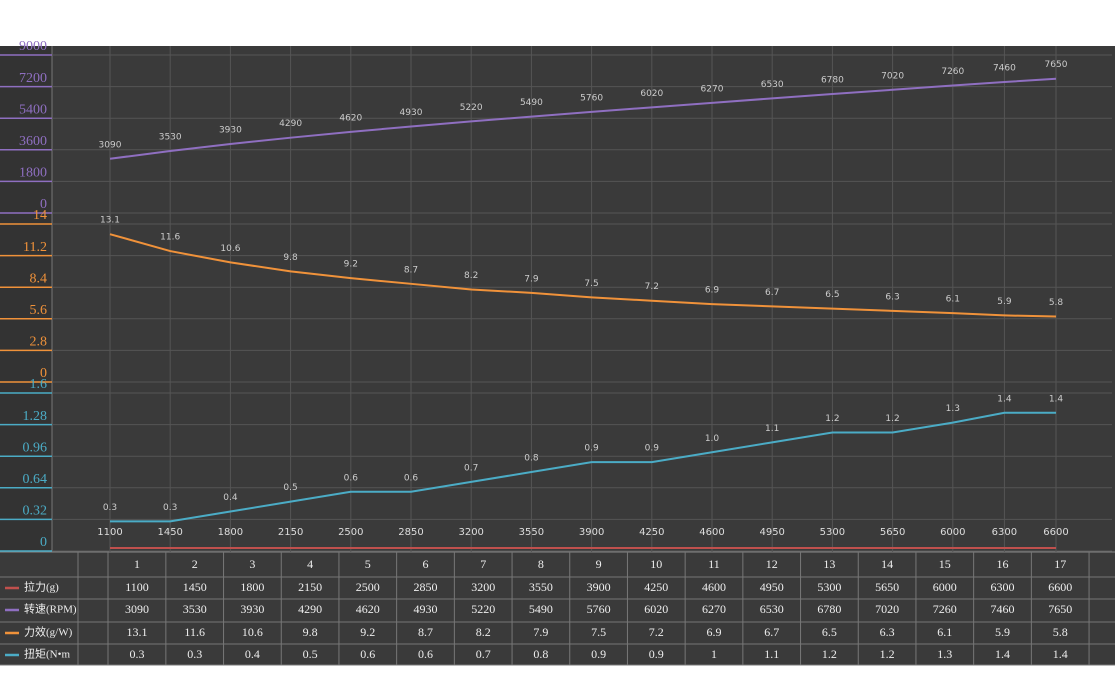 Image resolution: width=1115 pixels, height=700 pixels. Describe the element at coordinates (110, 508) in the screenshot. I see `data-label: 0.3` at that location.